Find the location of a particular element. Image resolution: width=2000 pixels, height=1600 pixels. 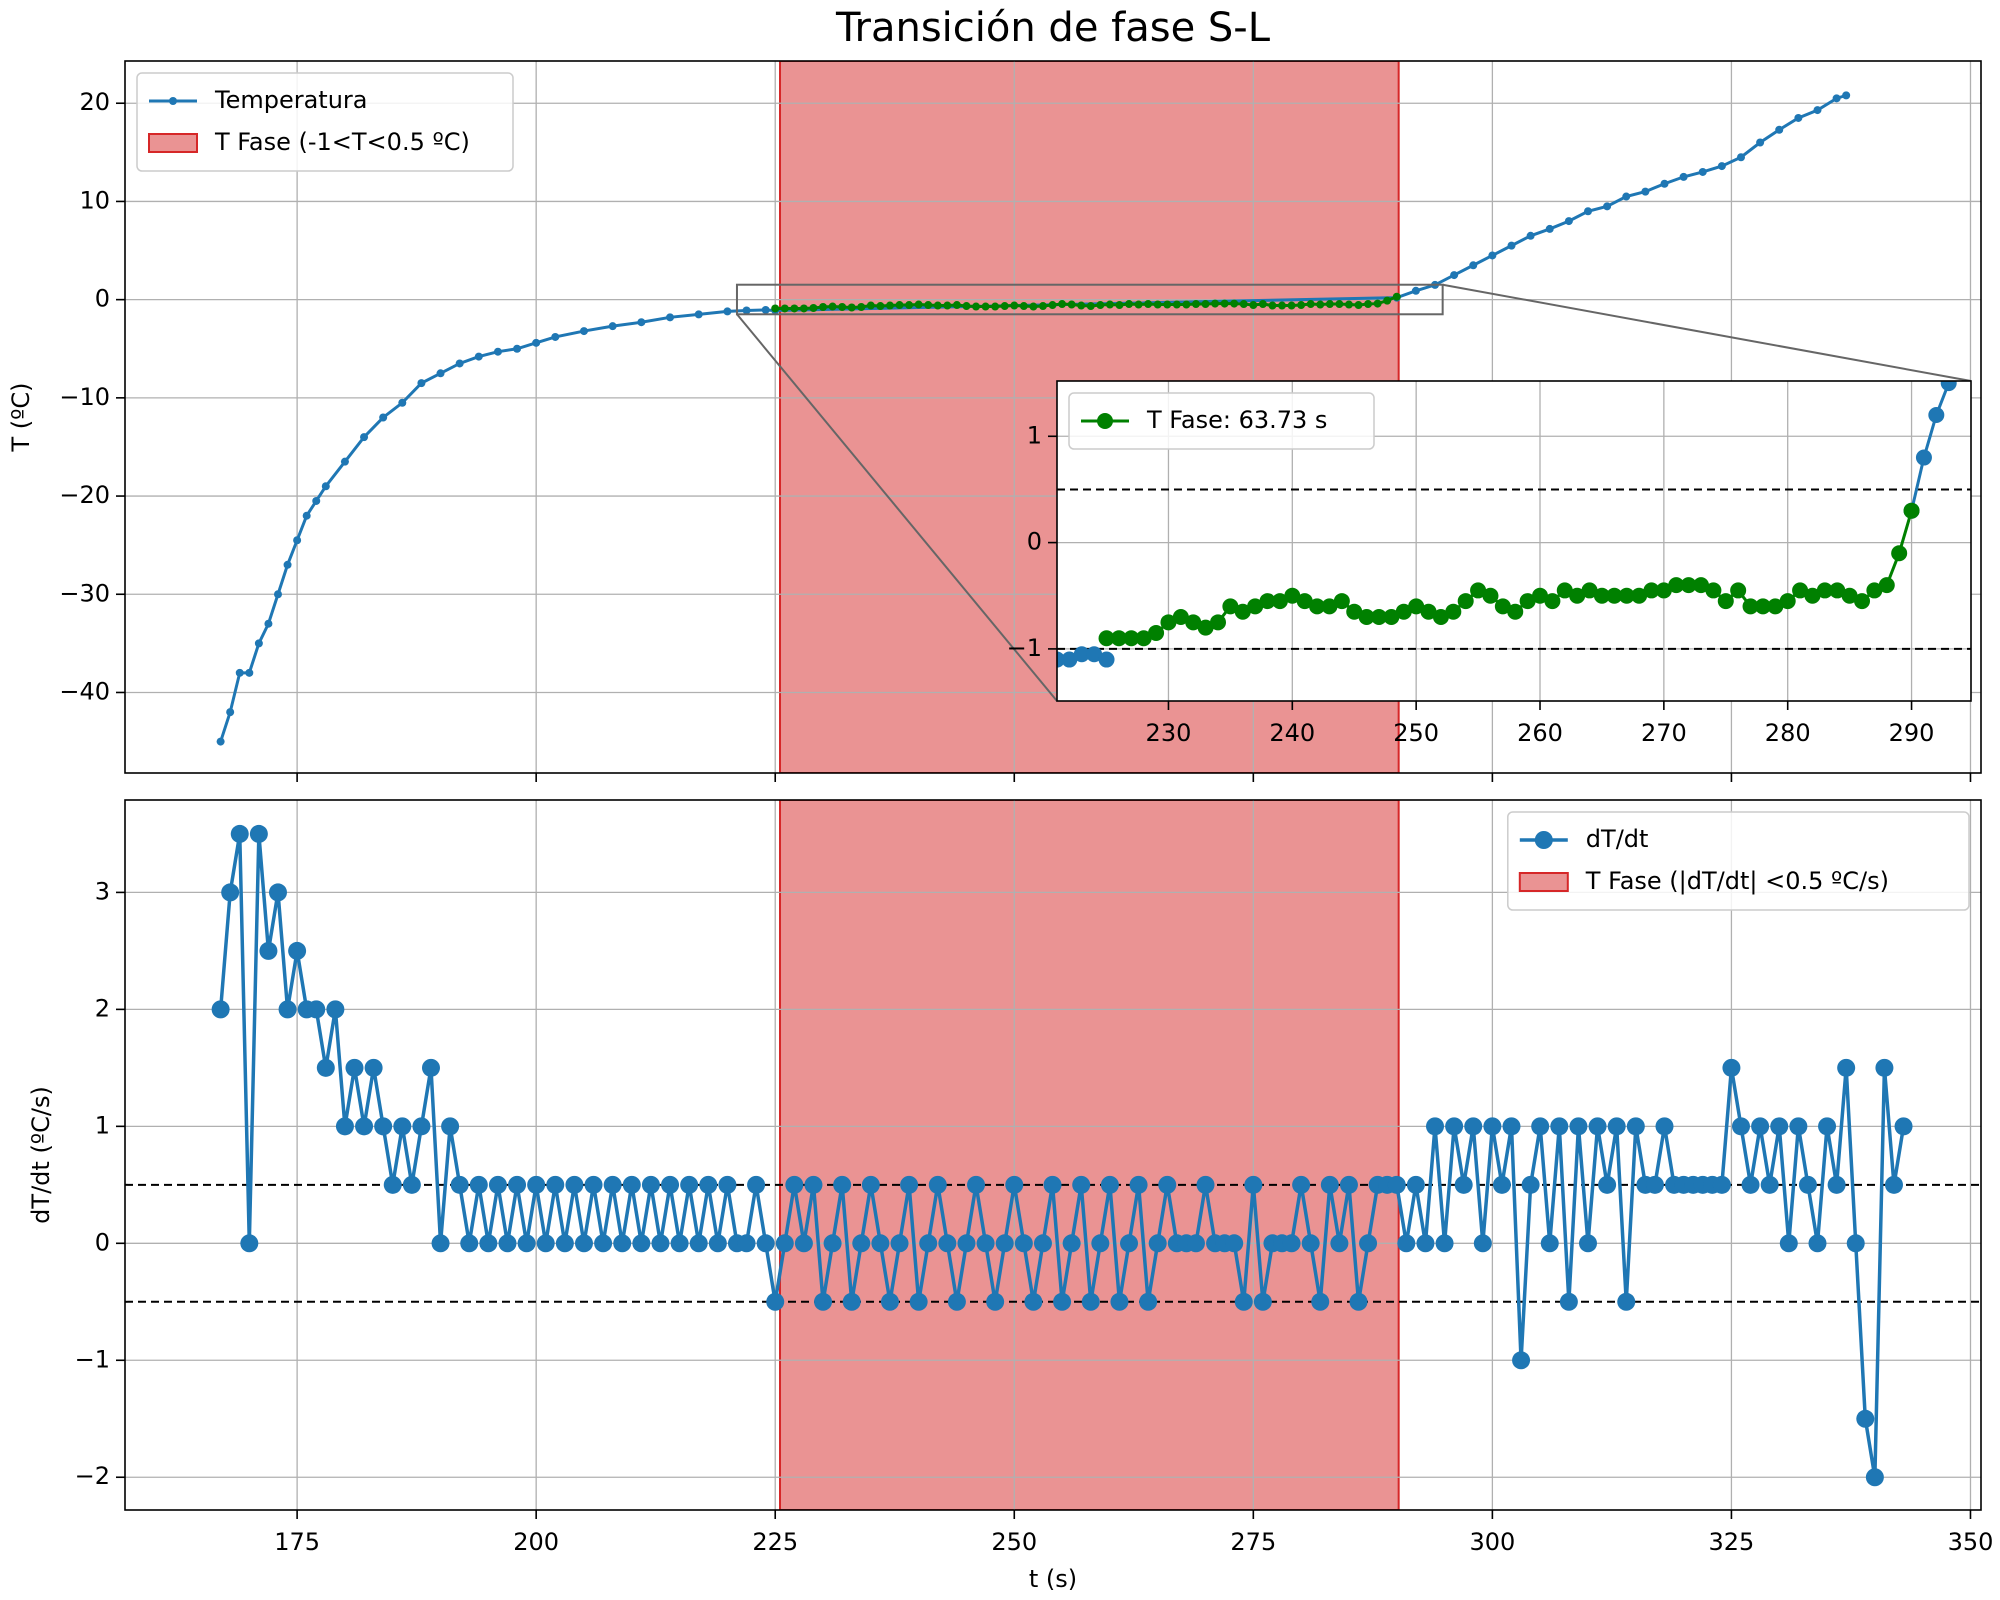

y-tick-label: 1 is located at coordinates (102, 1125).